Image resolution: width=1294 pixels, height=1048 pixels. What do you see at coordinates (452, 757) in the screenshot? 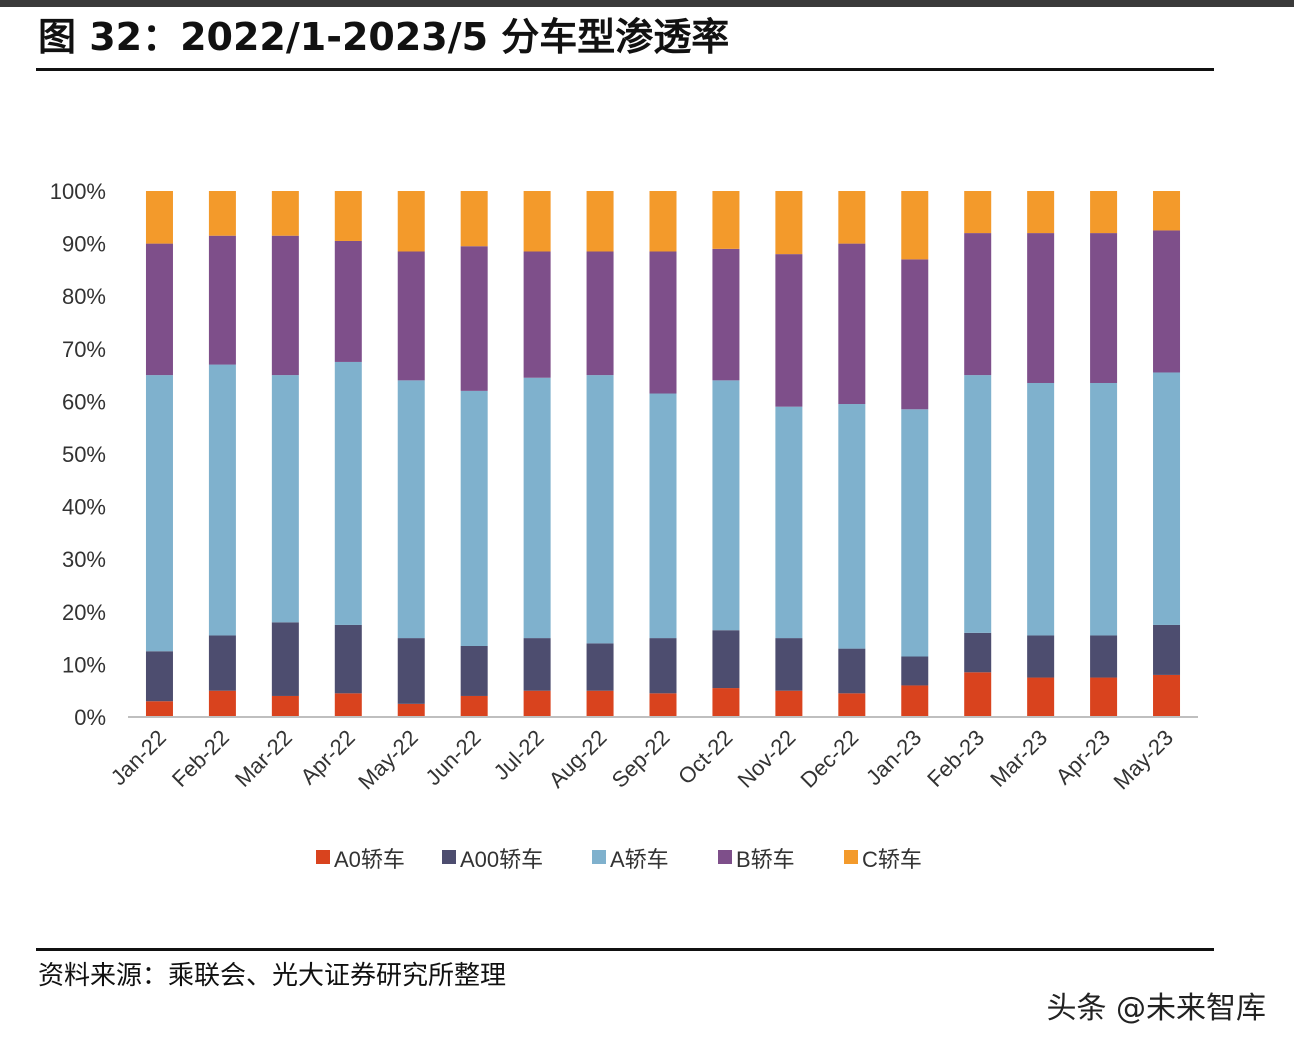
I see `x-tick-label: Jun-22` at bounding box center [452, 757].